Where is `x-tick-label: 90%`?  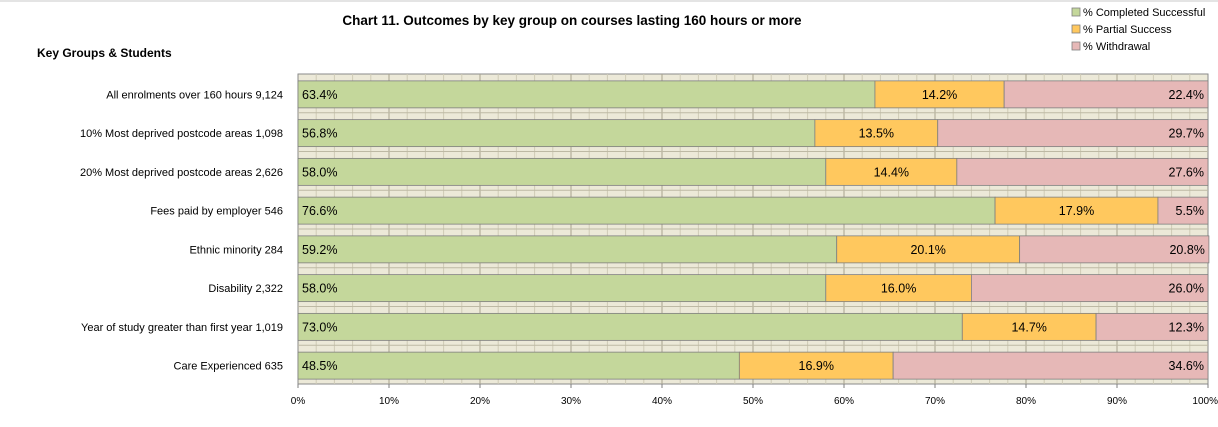 x-tick-label: 90% is located at coordinates (1117, 401).